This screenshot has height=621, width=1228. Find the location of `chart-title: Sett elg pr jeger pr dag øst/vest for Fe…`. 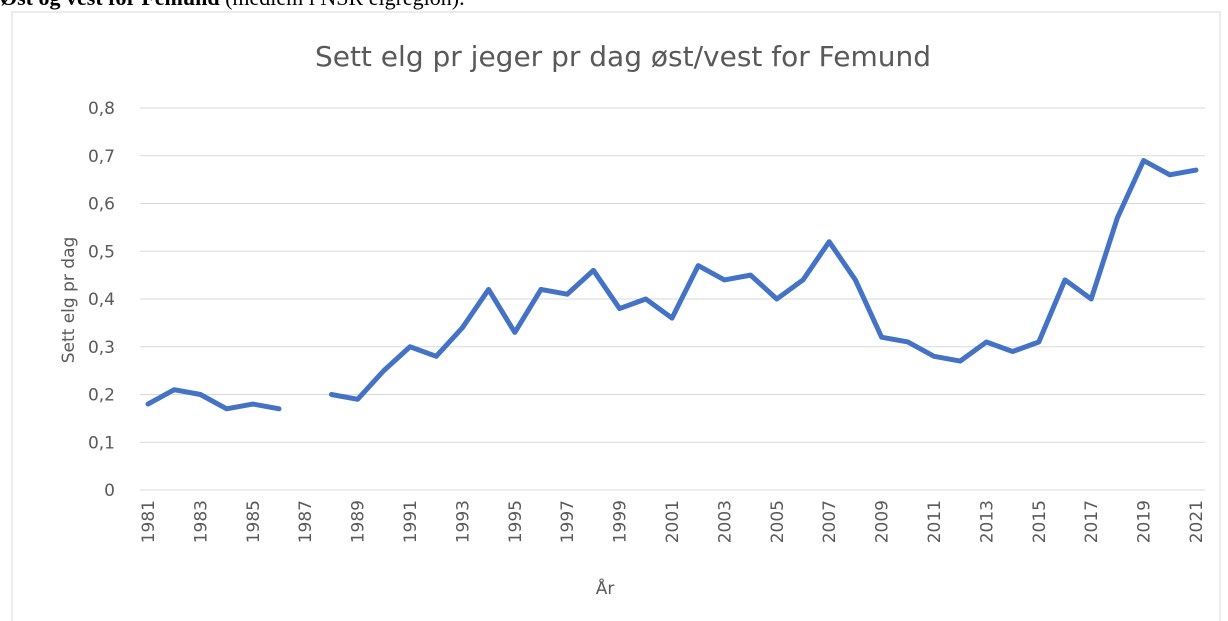

chart-title: Sett elg pr jeger pr dag øst/vest for Fe… is located at coordinates (623, 56).